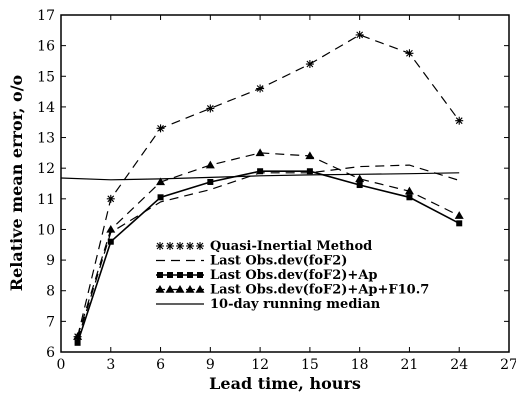 This screenshot has height=394, width=516. Describe the element at coordinates (50, 322) in the screenshot. I see `y-tick-label: 7` at that location.